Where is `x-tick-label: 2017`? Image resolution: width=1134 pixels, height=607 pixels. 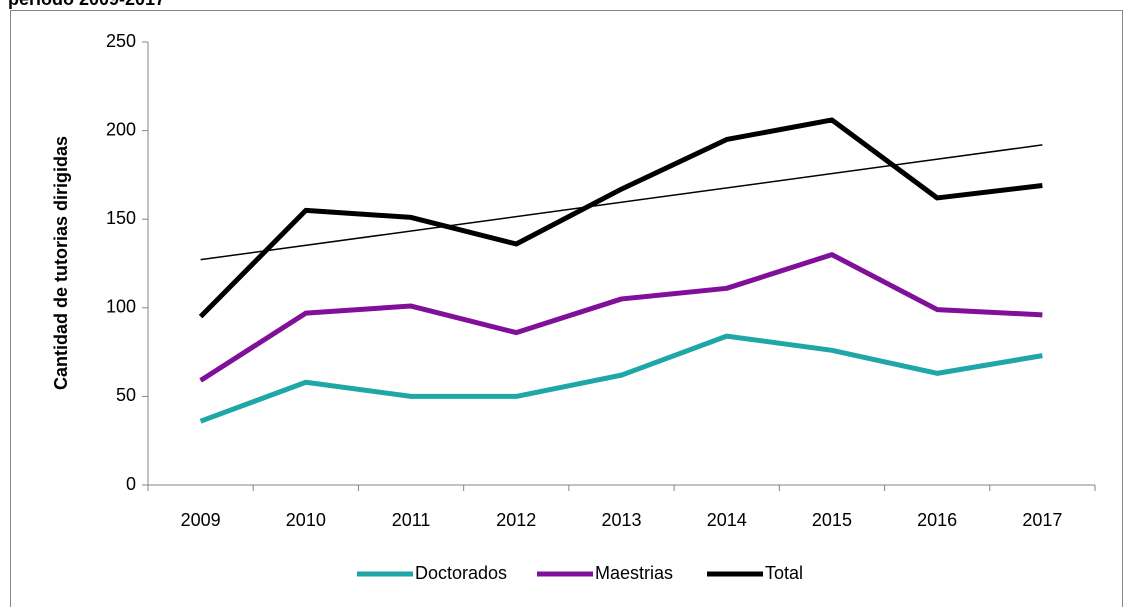 x-tick-label: 2017 is located at coordinates (1042, 520).